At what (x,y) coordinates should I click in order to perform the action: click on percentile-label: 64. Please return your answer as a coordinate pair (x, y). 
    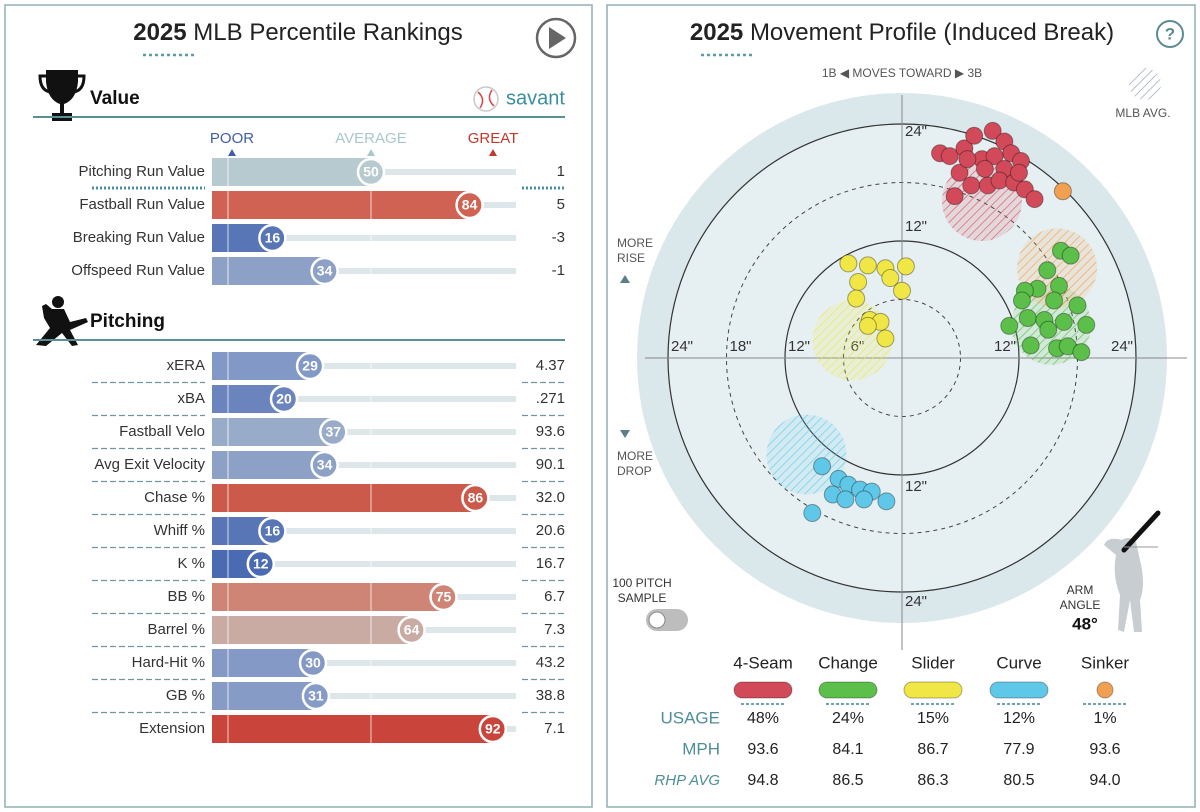
    Looking at the image, I should click on (412, 630).